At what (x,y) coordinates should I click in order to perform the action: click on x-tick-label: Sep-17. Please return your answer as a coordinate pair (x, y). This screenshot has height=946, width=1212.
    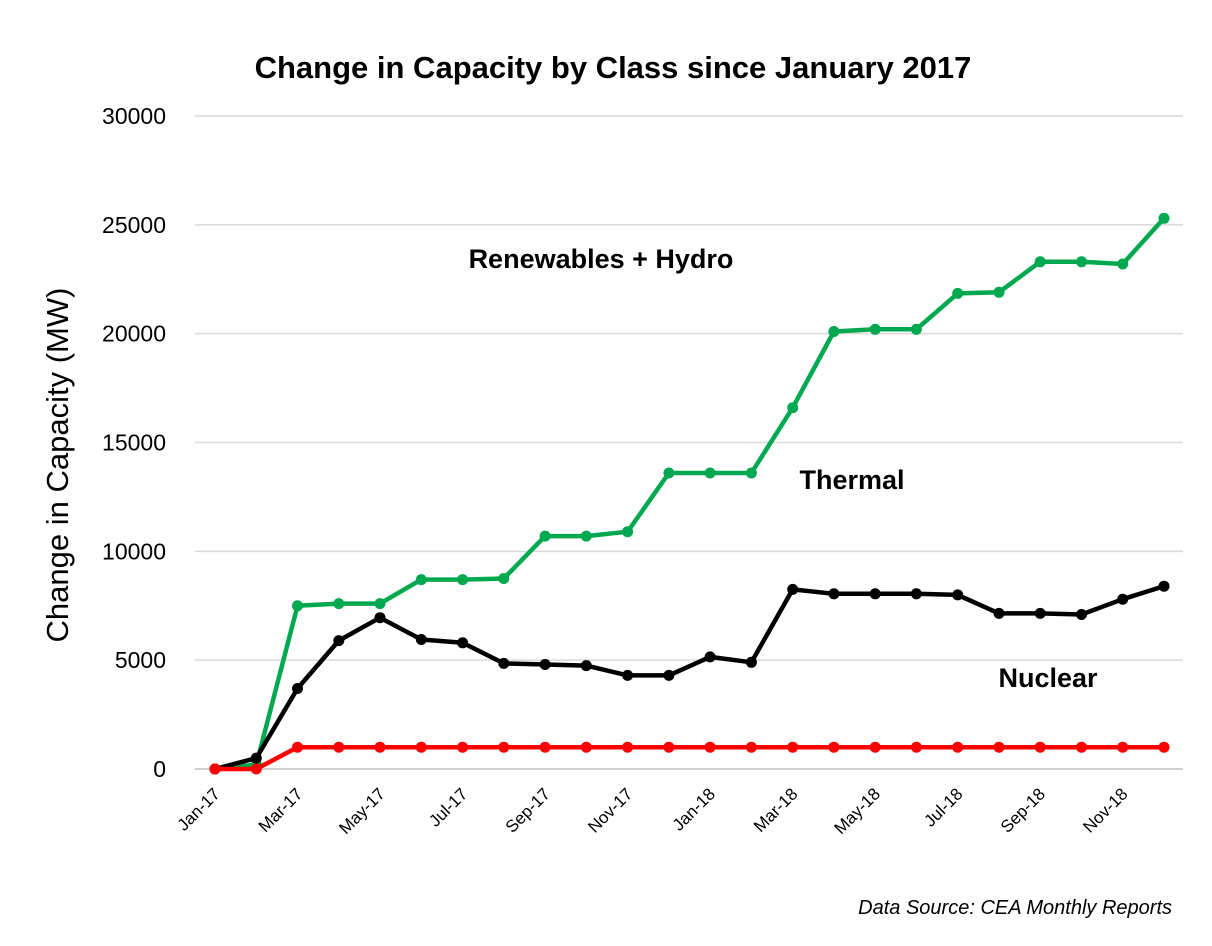
    Looking at the image, I should click on (528, 810).